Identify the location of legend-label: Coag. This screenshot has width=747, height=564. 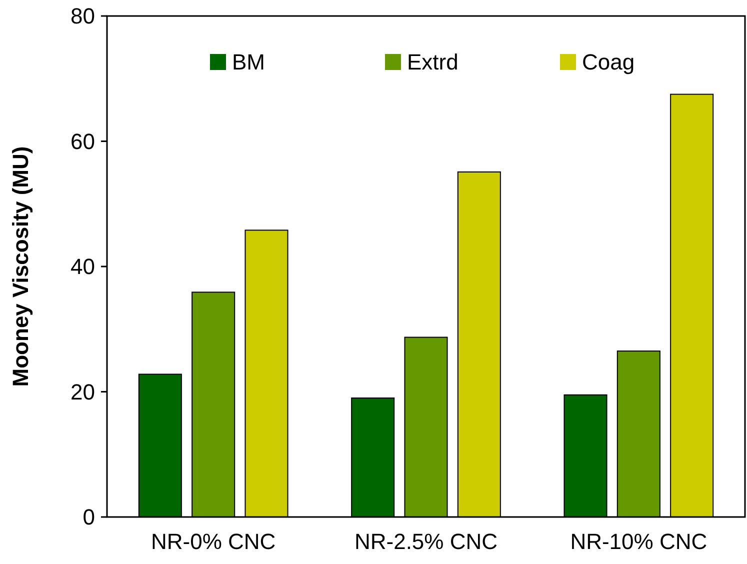
(608, 62).